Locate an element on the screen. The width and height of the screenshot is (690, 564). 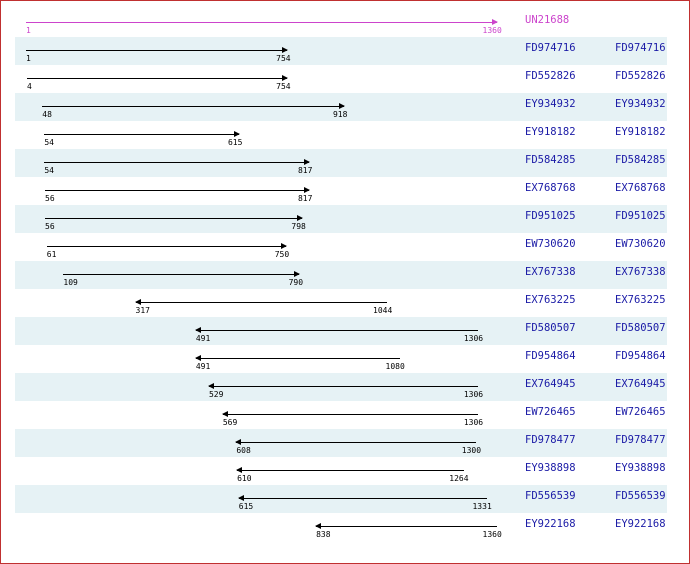
hit-row: 317 1044 EX763225 EX763225 is located at coordinates (341, 303).